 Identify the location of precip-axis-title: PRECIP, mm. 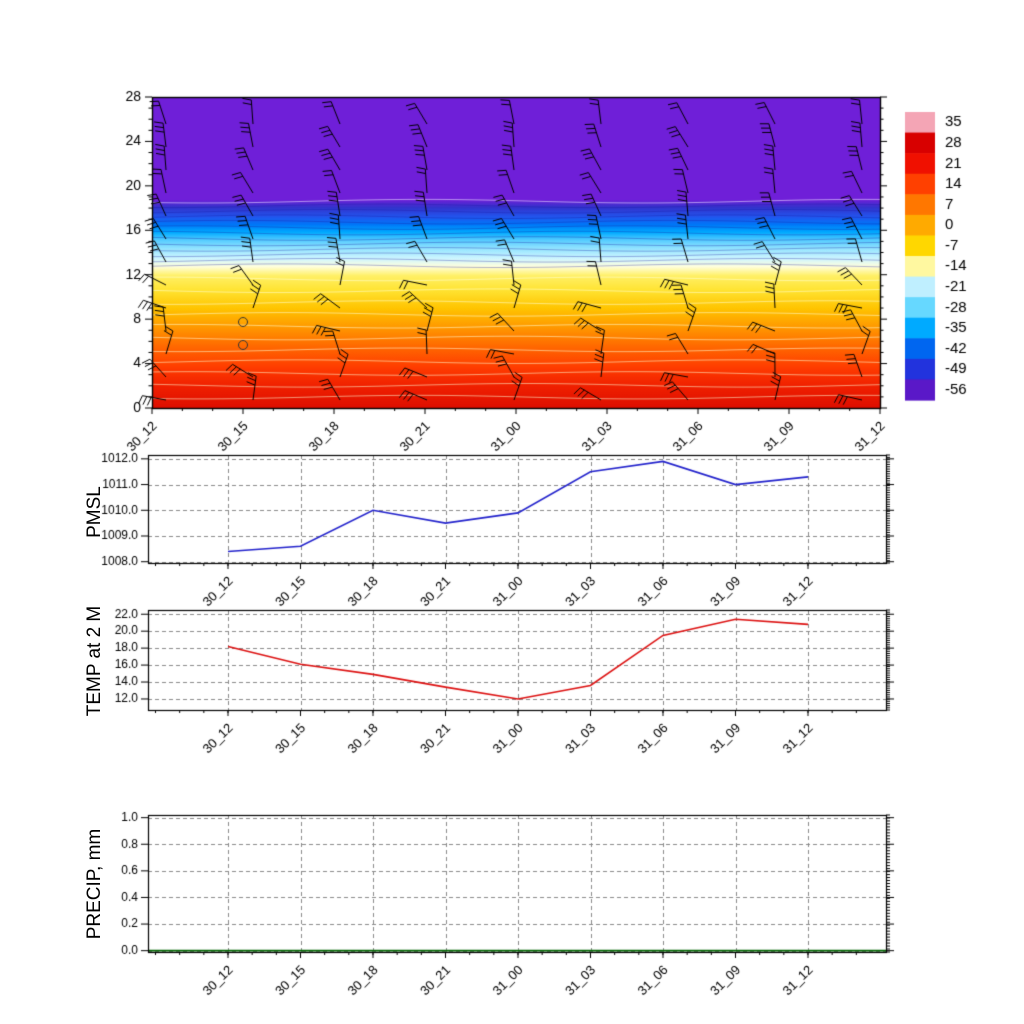
(94, 884).